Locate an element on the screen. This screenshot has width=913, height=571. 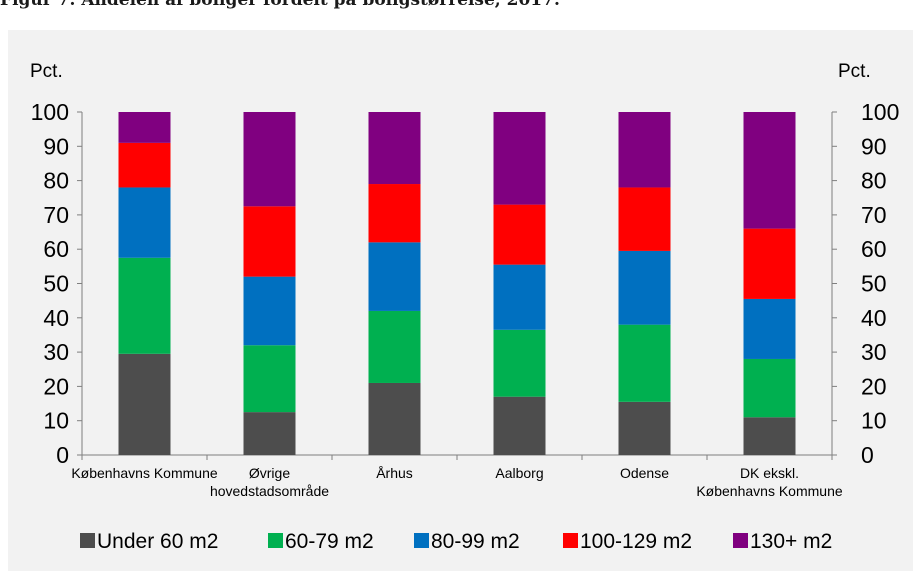
category-label: Øvrige hovedstadsområde is located at coordinates (269, 482).